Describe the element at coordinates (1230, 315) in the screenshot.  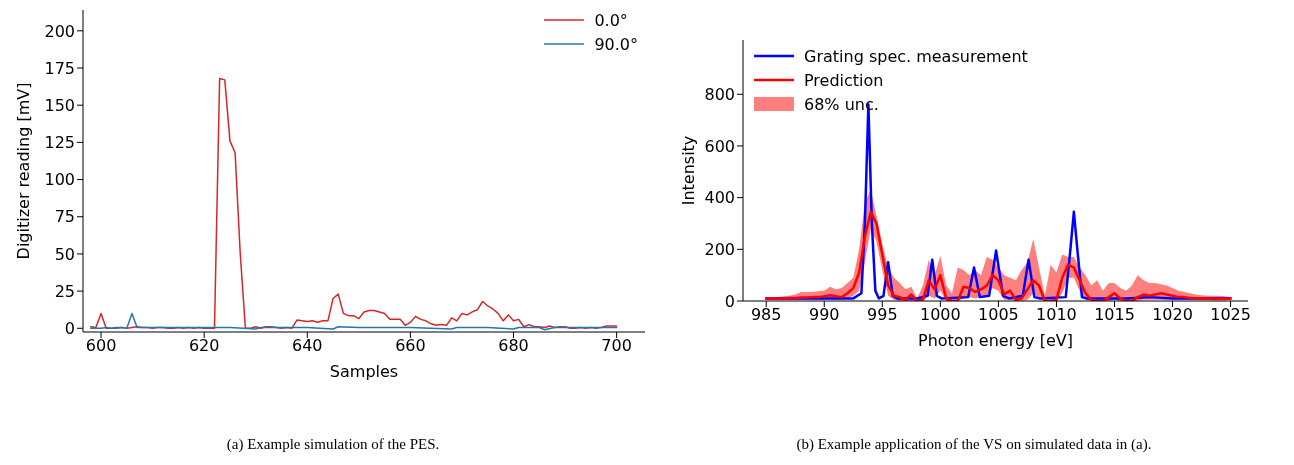
I see `x-tick-label: 1025` at that location.